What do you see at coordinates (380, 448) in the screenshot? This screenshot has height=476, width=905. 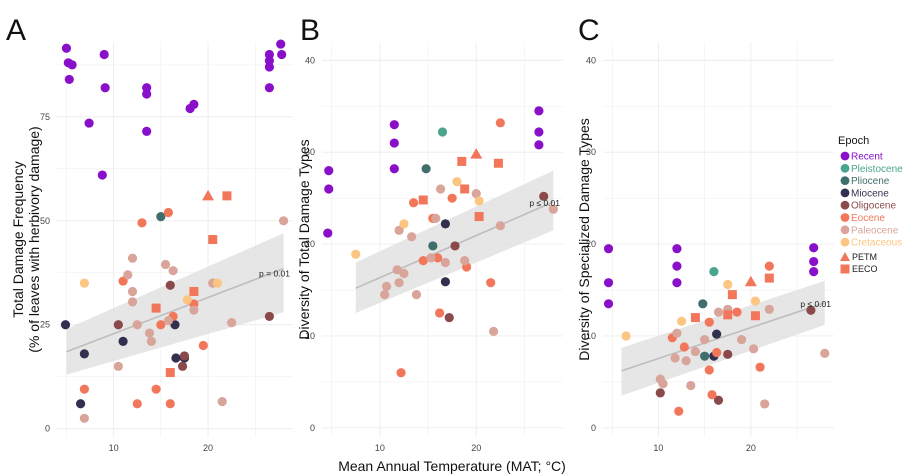 I see `x-tick-label: 10` at bounding box center [380, 448].